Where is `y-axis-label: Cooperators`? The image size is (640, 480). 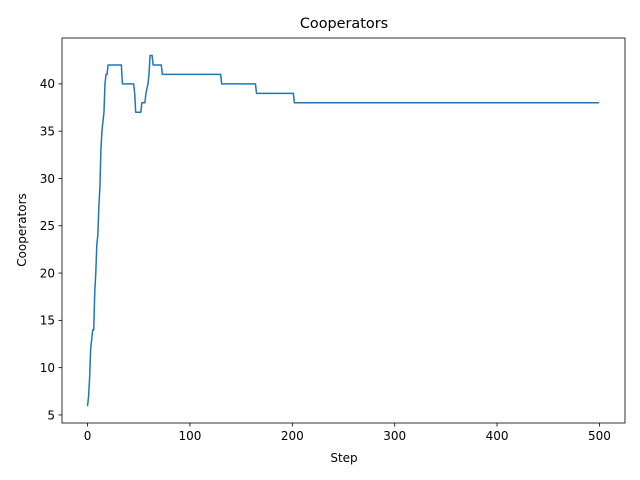 y-axis-label: Cooperators is located at coordinates (22, 230).